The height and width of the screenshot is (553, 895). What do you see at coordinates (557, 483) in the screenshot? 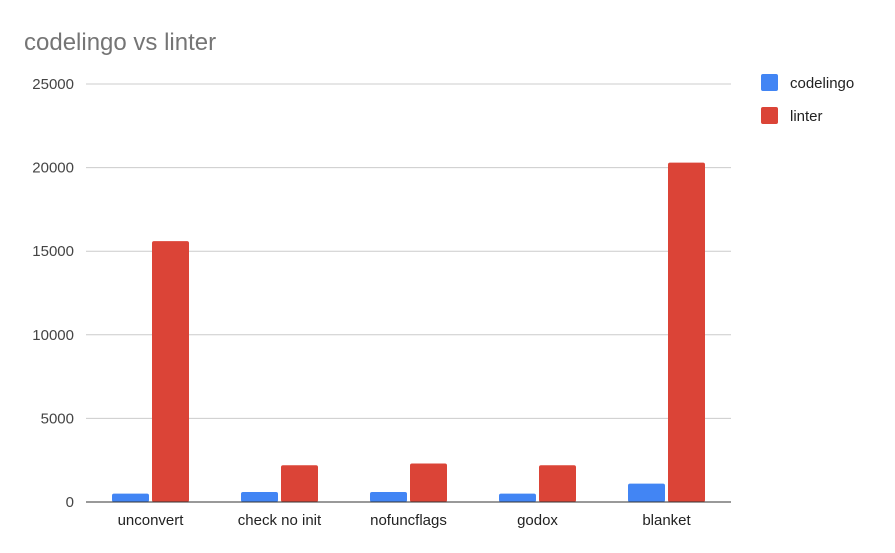
I see `bar-linter-godox` at bounding box center [557, 483].